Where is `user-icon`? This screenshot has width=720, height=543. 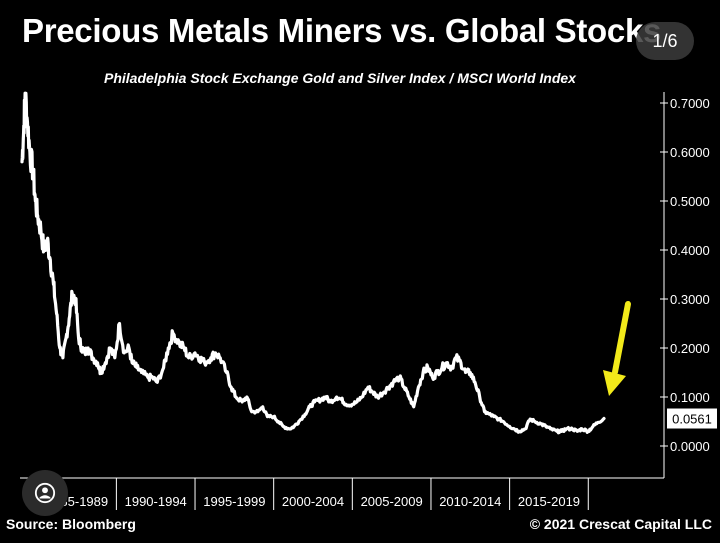
user-icon is located at coordinates (45, 493).